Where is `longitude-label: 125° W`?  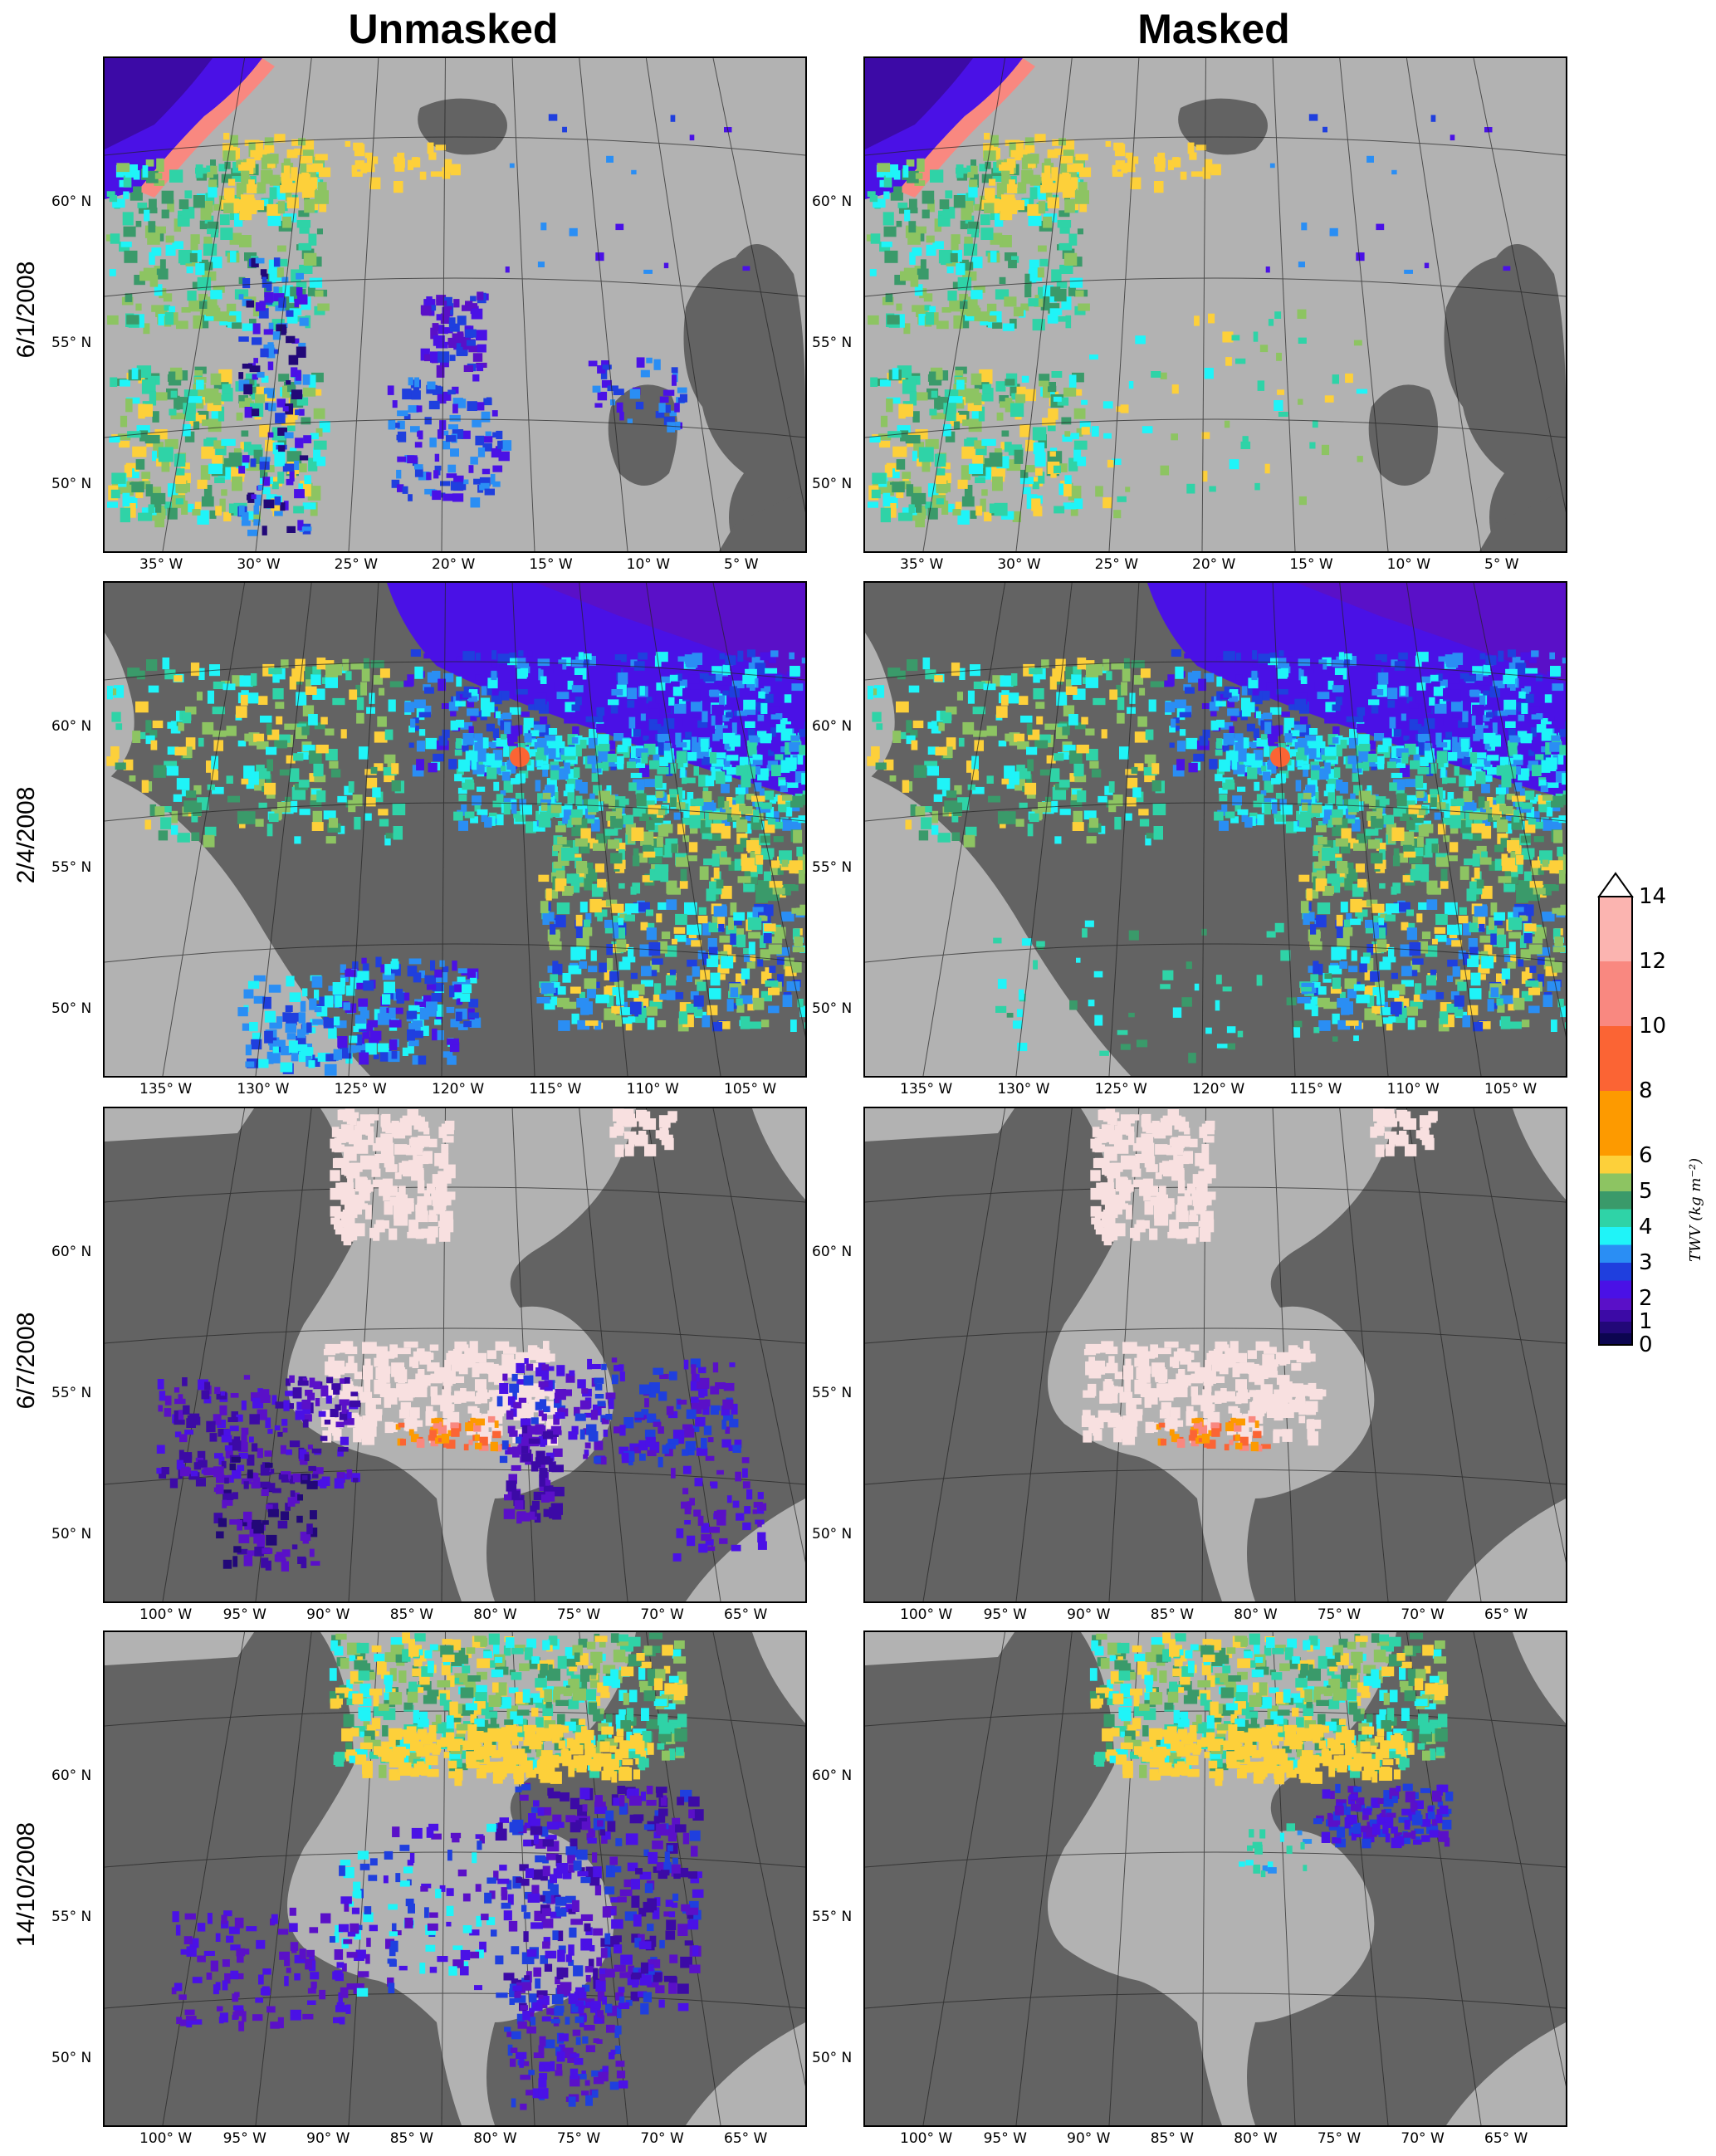
longitude-label: 125° W is located at coordinates (360, 1089).